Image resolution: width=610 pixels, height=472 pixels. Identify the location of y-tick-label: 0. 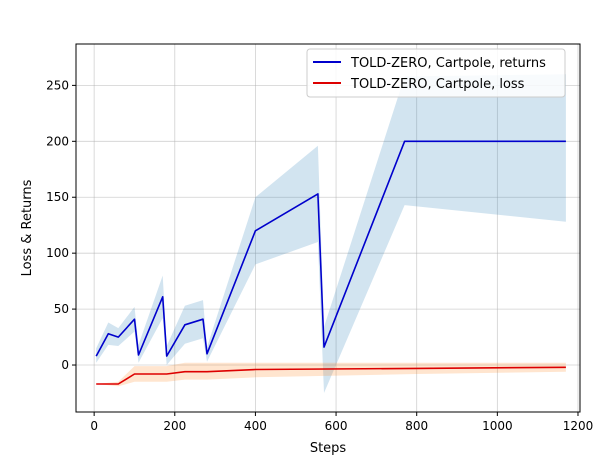
(65, 365).